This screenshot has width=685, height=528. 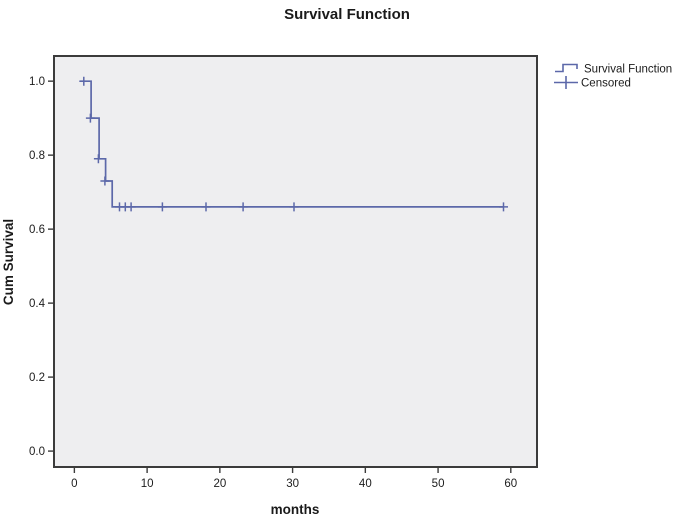 What do you see at coordinates (37, 82) in the screenshot?
I see `y-tick-label: 1.0` at bounding box center [37, 82].